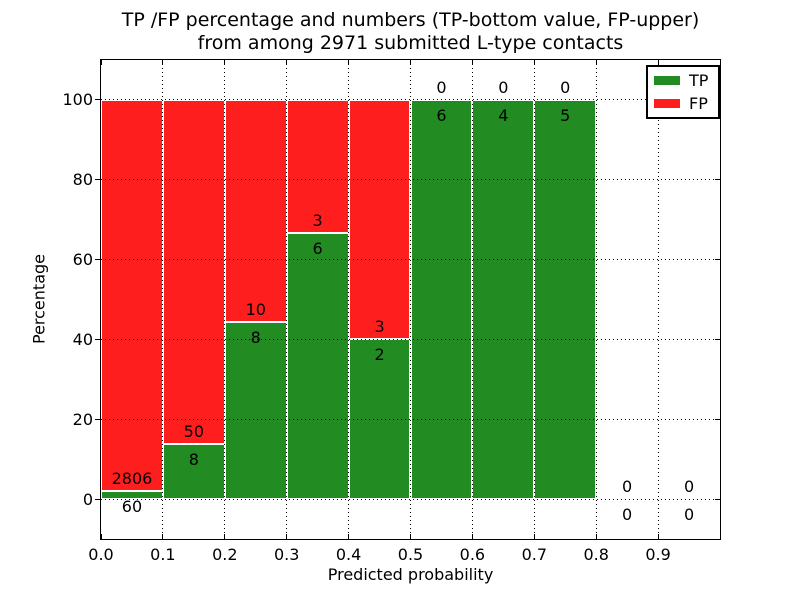 The height and width of the screenshot is (600, 800). Describe the element at coordinates (534, 554) in the screenshot. I see `x-tick-label: 0.7` at that location.